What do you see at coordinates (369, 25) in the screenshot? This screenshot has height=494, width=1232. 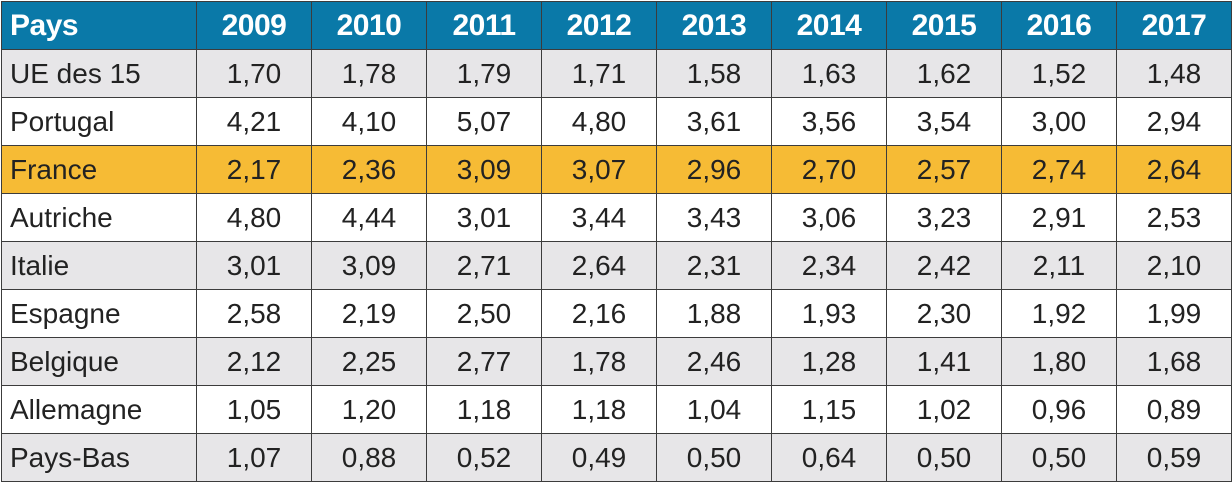 I see `header-year: 2010` at bounding box center [369, 25].